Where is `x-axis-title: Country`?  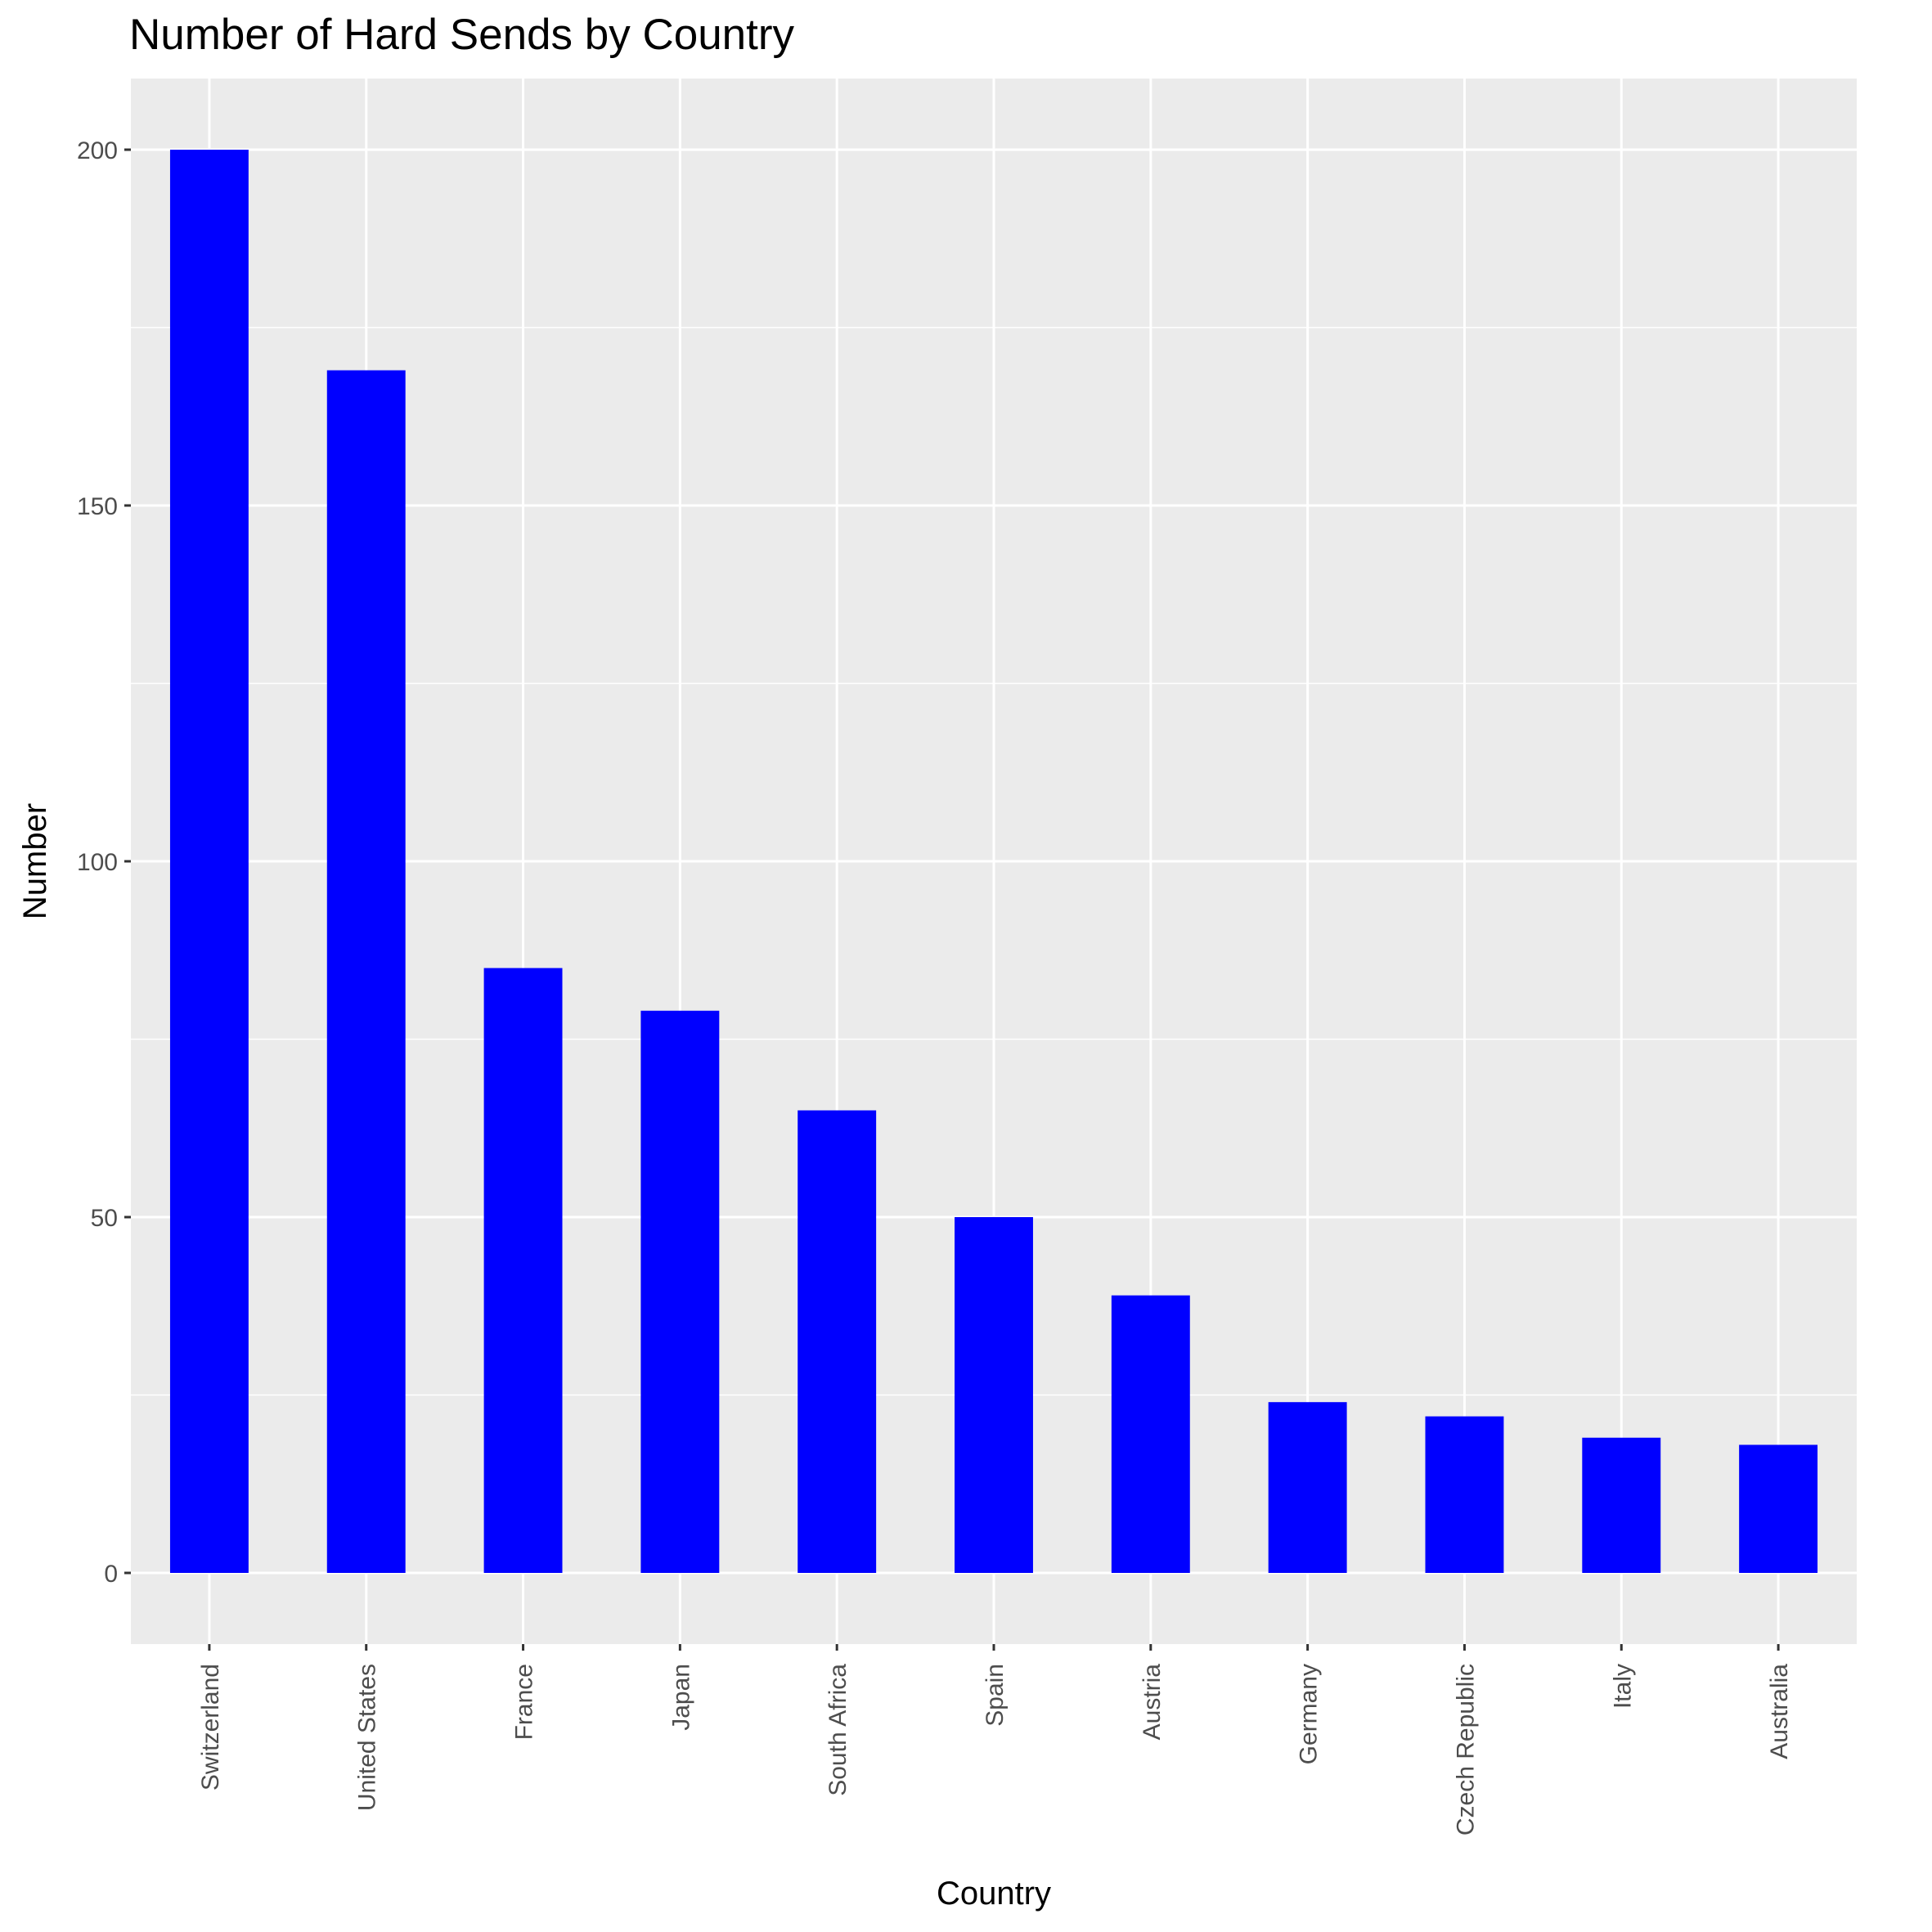 x-axis-title: Country is located at coordinates (994, 1894).